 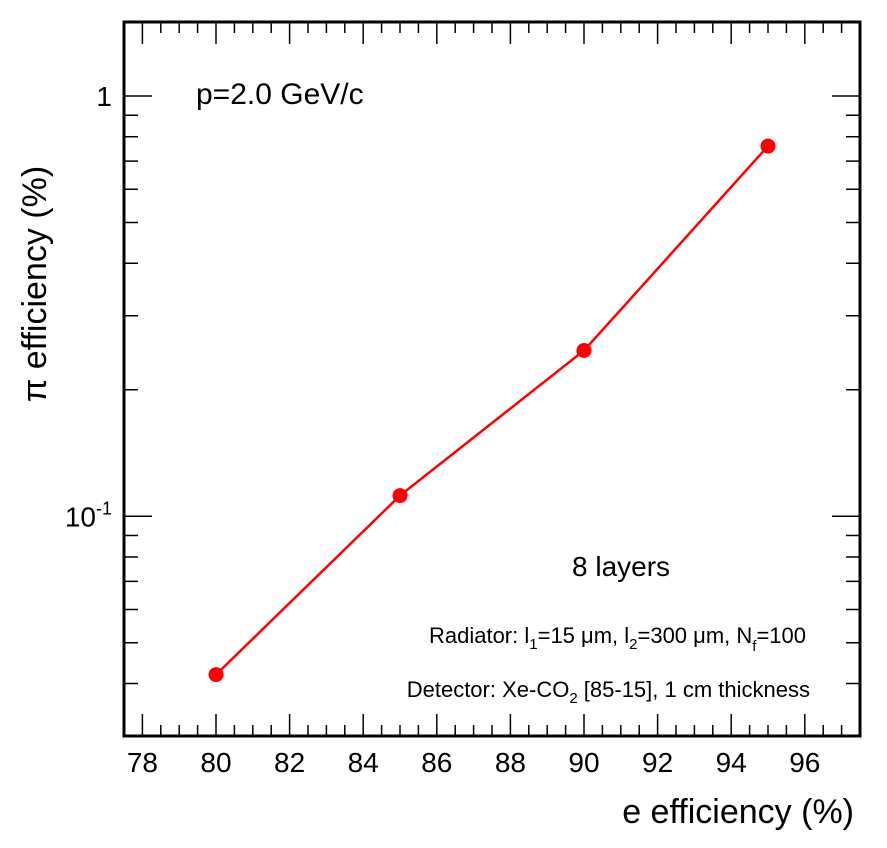 I want to click on layers-label: 8 layers, so click(x=621, y=566).